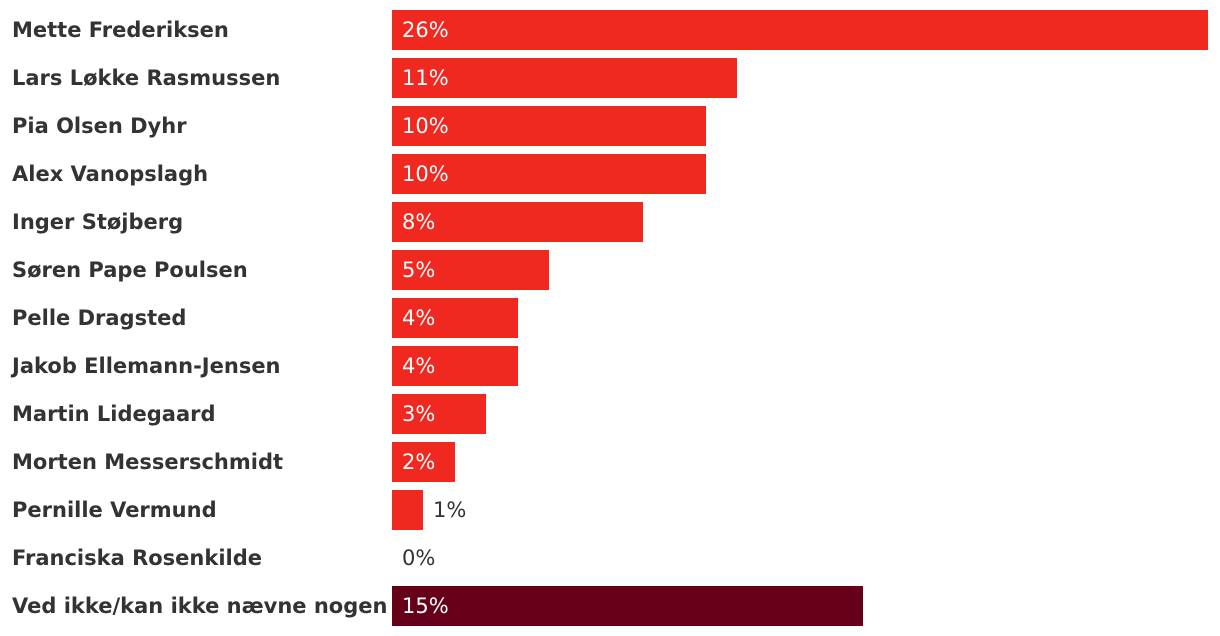  What do you see at coordinates (98, 222) in the screenshot?
I see `category-label: Inger Støjberg` at bounding box center [98, 222].